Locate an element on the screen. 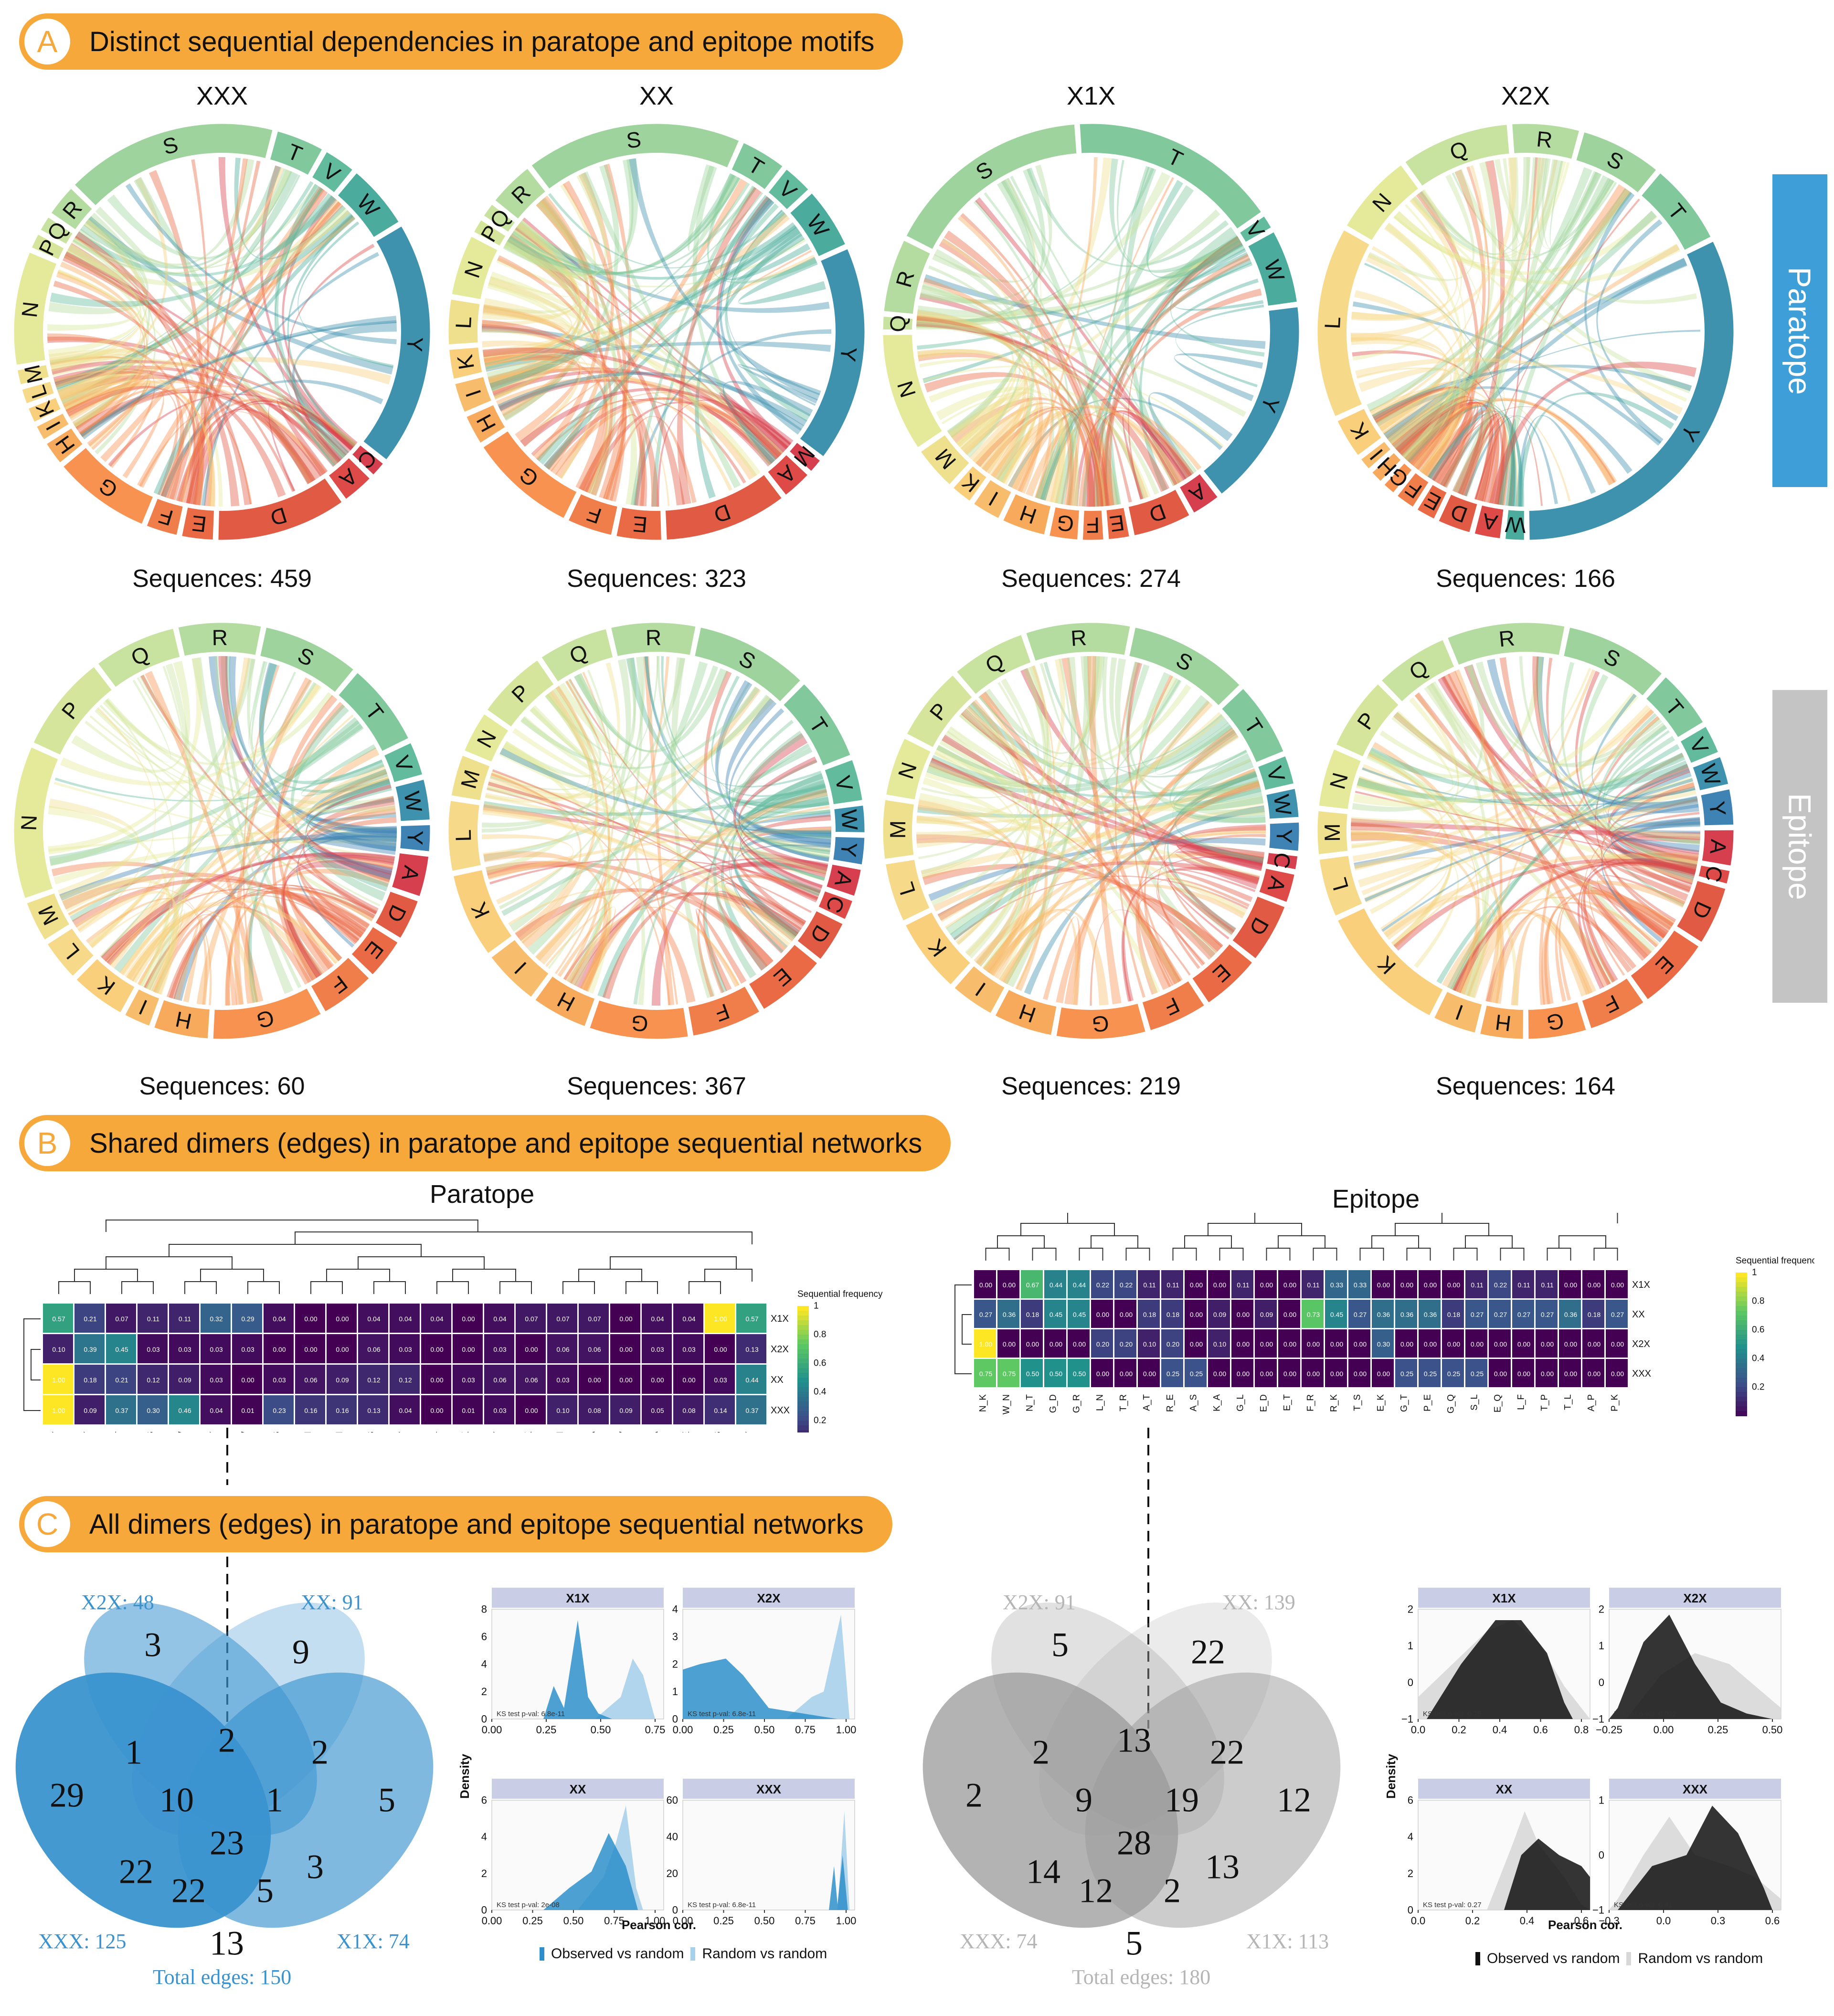 The image size is (1834, 2016). paratope-0-ribbons is located at coordinates (222, 332).